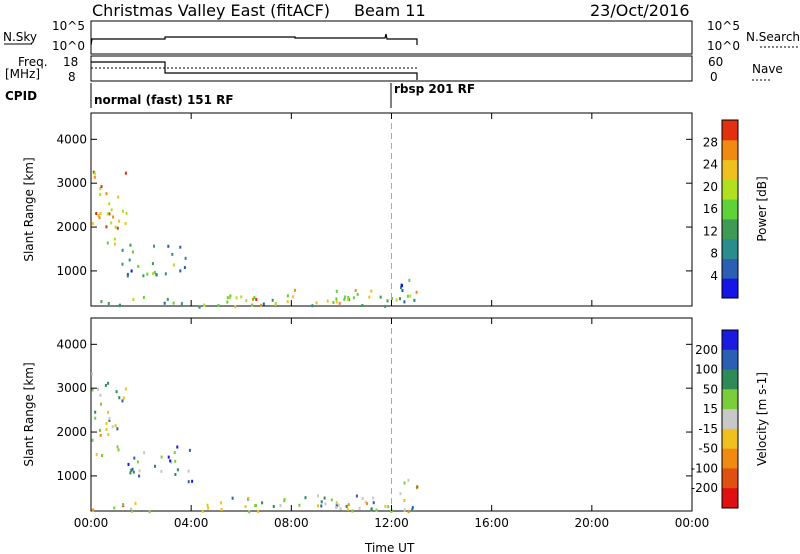 This screenshot has height=554, width=800. I want to click on colorbar-label: Velocity [m s-1], so click(762, 419).